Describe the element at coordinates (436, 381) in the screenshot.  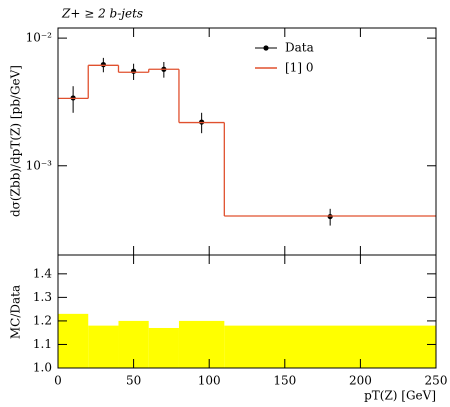
I see `x-tick-label: 250` at that location.